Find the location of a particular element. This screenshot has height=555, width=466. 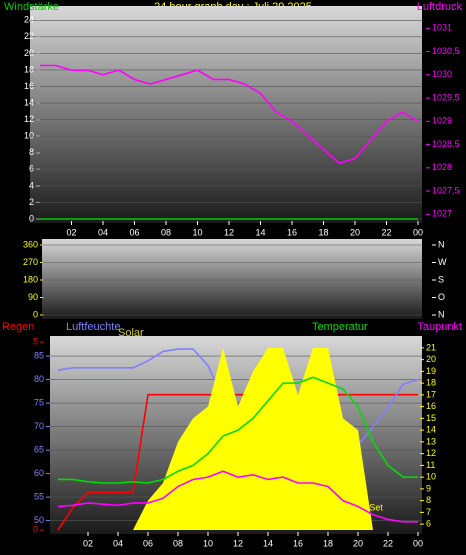

tick-label: 4 is located at coordinates (31, 185).